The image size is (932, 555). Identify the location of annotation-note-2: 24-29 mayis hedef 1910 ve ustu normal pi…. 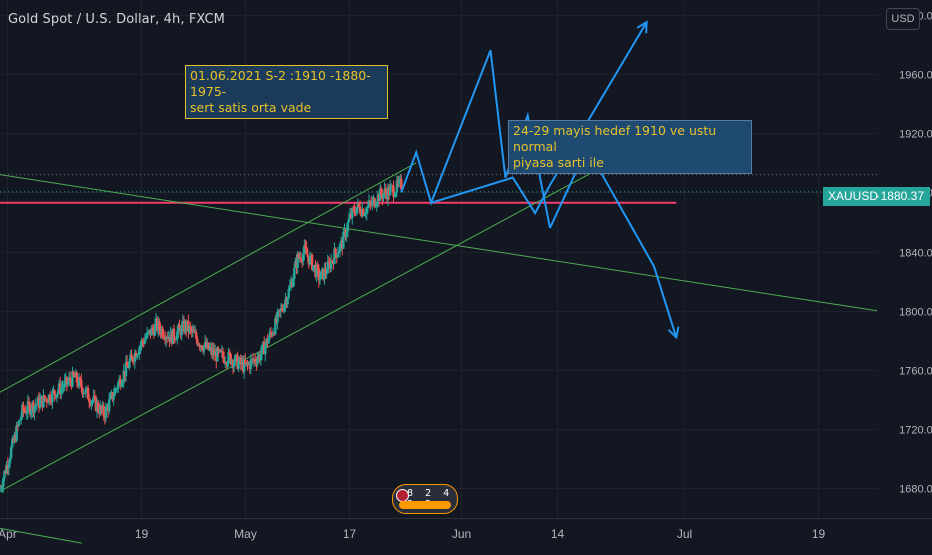
(630, 147).